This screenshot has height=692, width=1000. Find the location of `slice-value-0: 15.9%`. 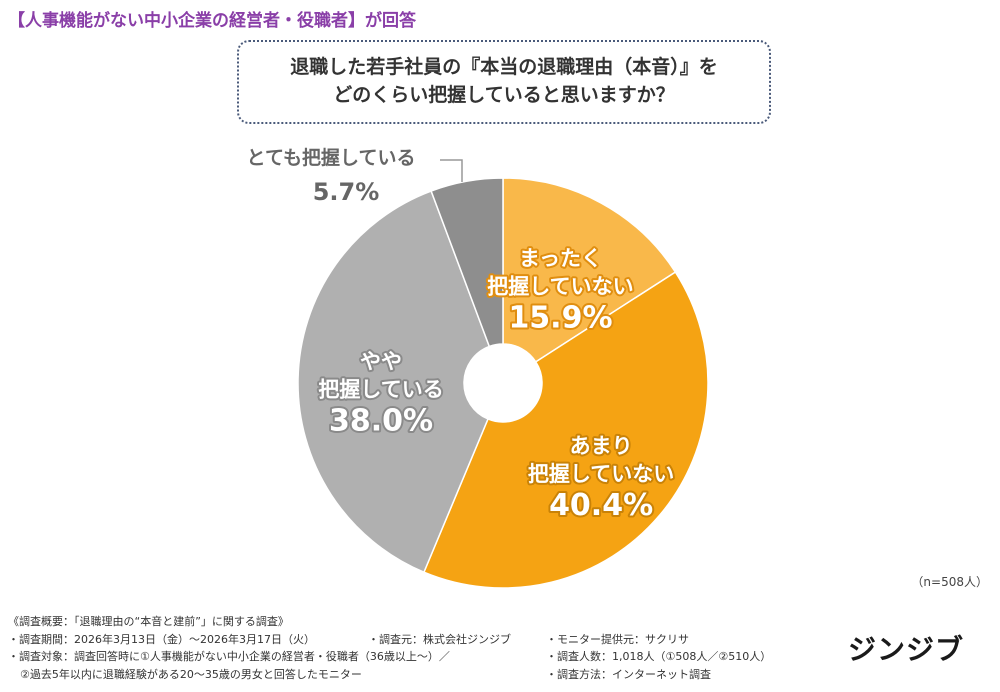

slice-value-0: 15.9% is located at coordinates (560, 318).